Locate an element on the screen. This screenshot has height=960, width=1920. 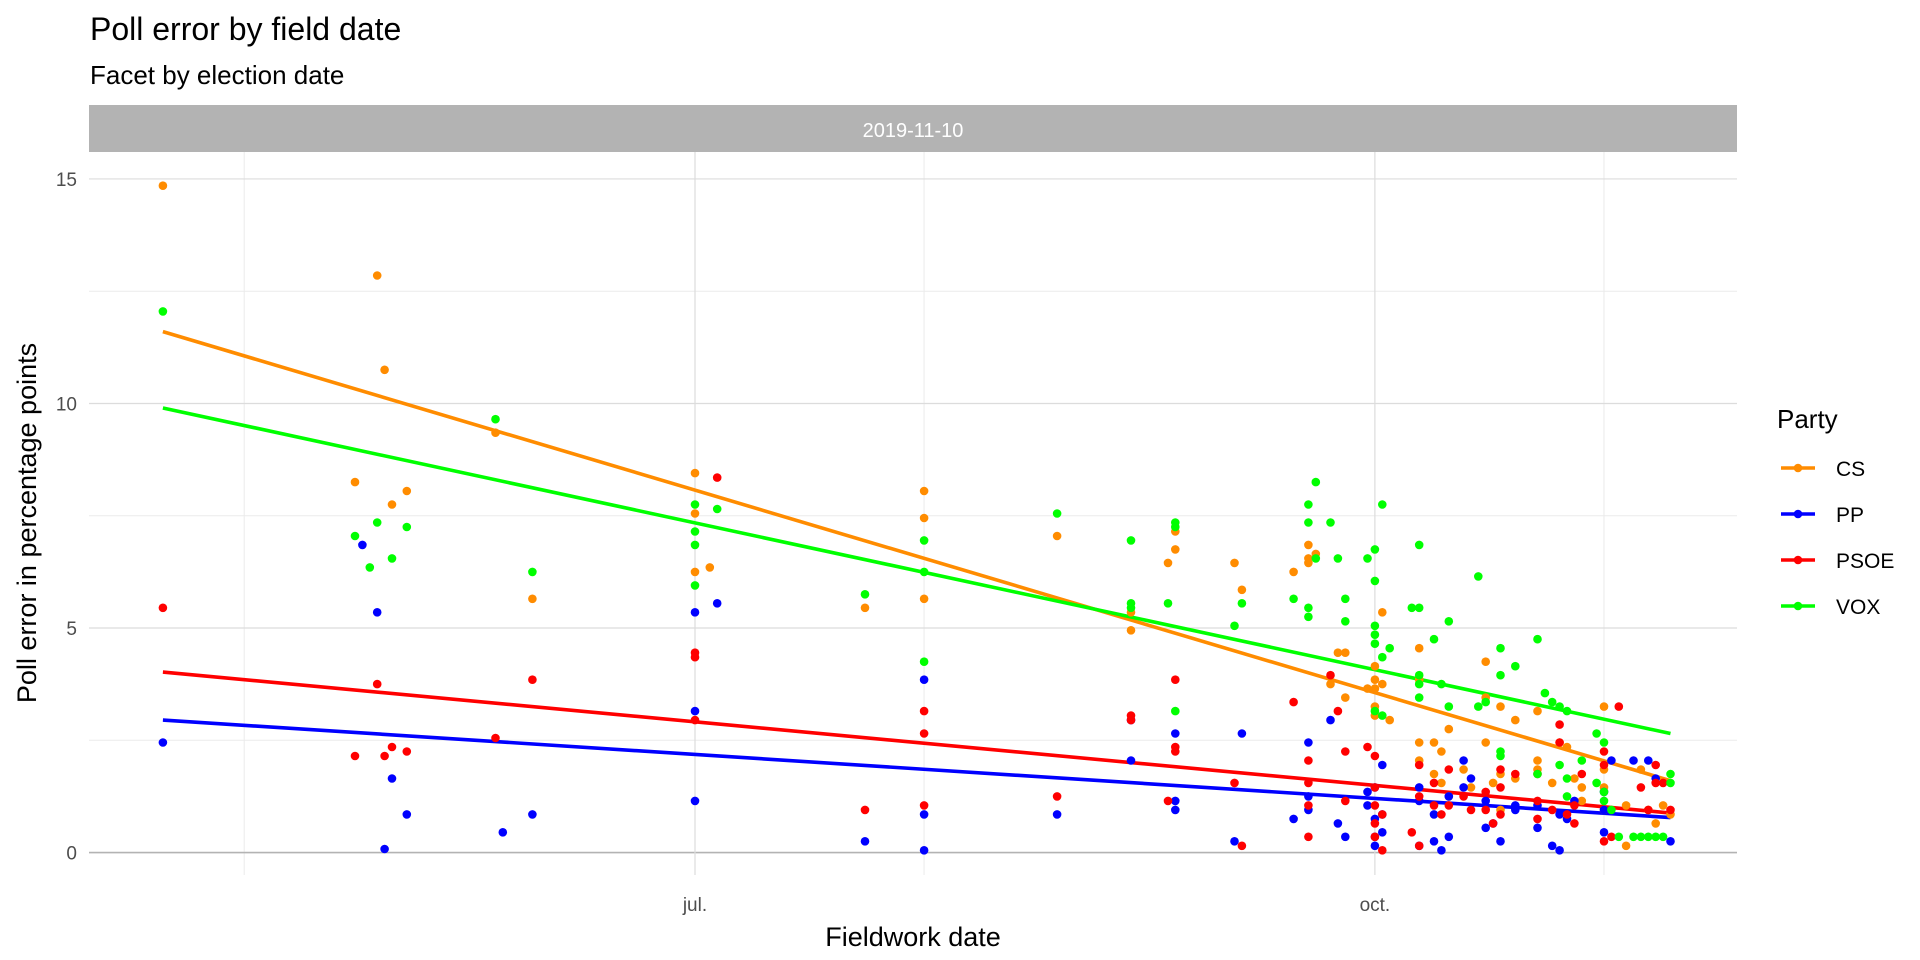
facet-strip is located at coordinates (913, 128).